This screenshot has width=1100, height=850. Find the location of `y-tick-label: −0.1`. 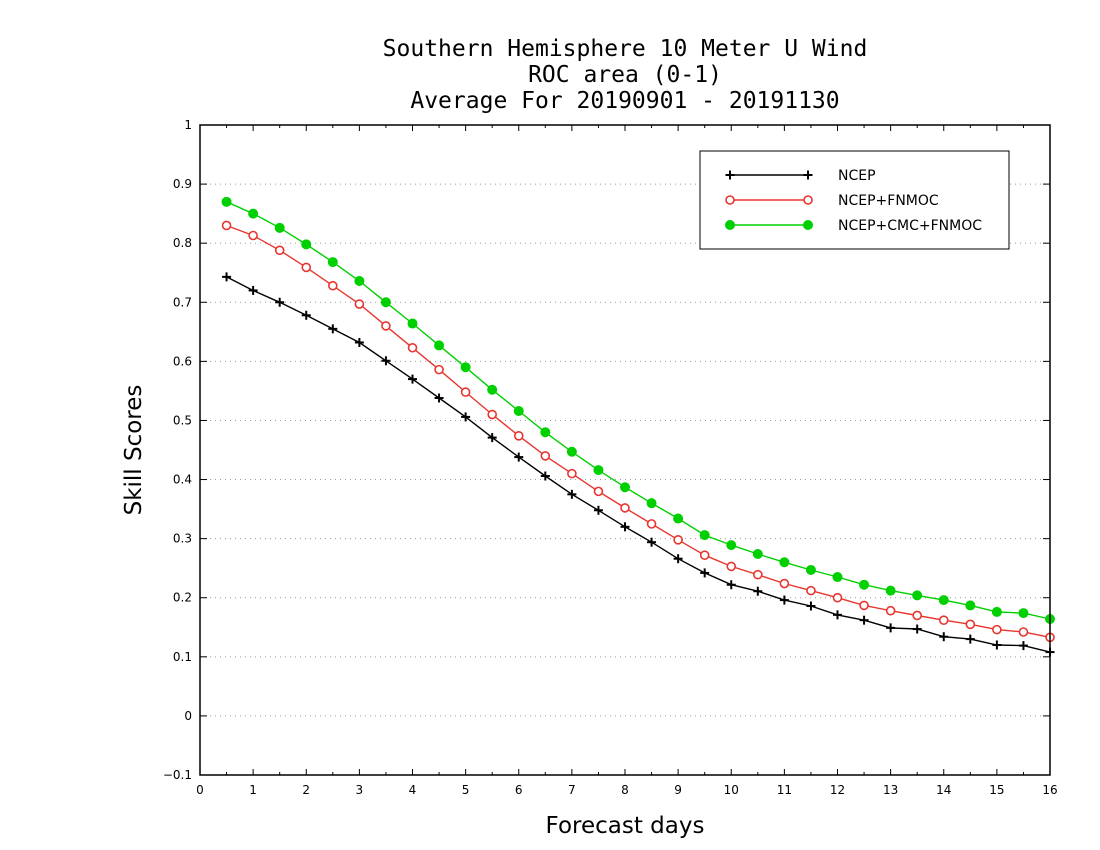

y-tick-label: −0.1 is located at coordinates (177, 775).